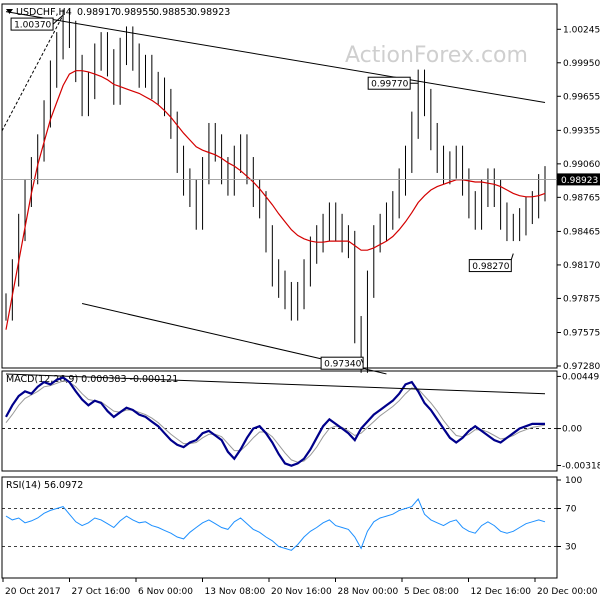  What do you see at coordinates (581, 299) in the screenshot?
I see `price-tick-label: 0.97875` at bounding box center [581, 299].